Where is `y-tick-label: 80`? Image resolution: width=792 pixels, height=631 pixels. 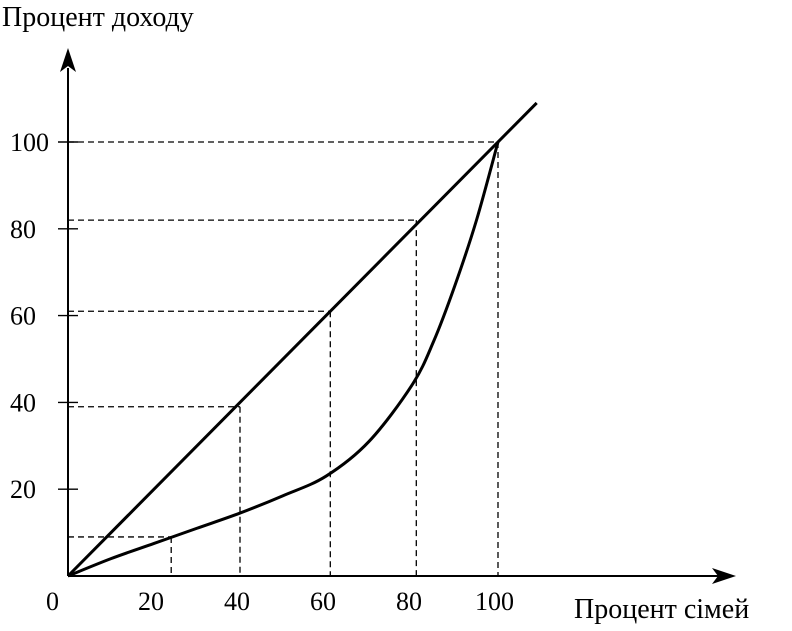
y-tick-label: 80 is located at coordinates (23, 229).